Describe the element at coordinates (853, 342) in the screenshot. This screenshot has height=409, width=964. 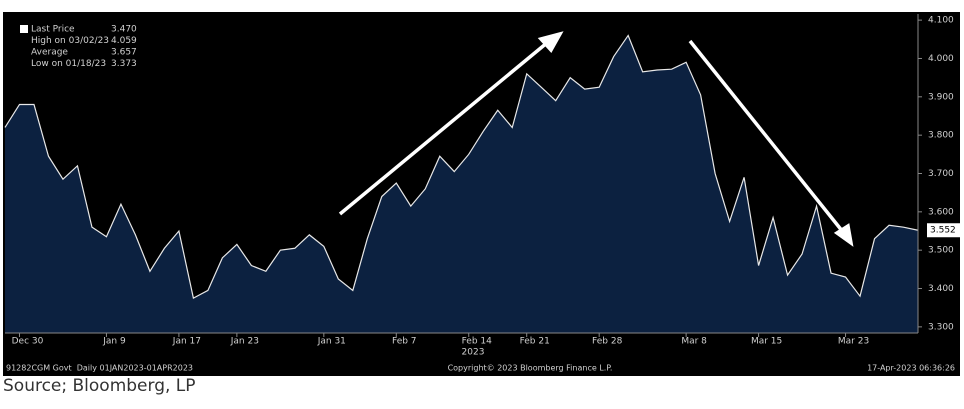
I see `x-tick-label: Mar 23` at that location.